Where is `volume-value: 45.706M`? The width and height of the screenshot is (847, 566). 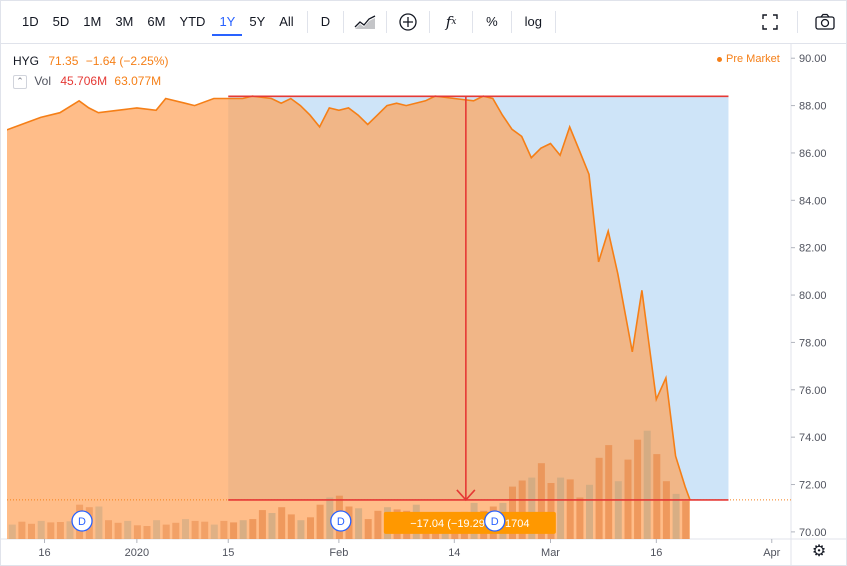 volume-value: 45.706M is located at coordinates (84, 81).